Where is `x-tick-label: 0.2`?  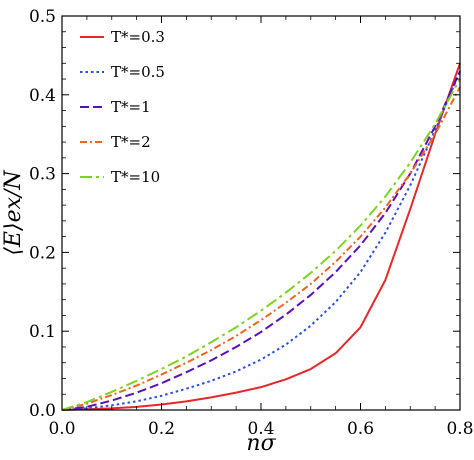
x-tick-label: 0.2 is located at coordinates (161, 429).